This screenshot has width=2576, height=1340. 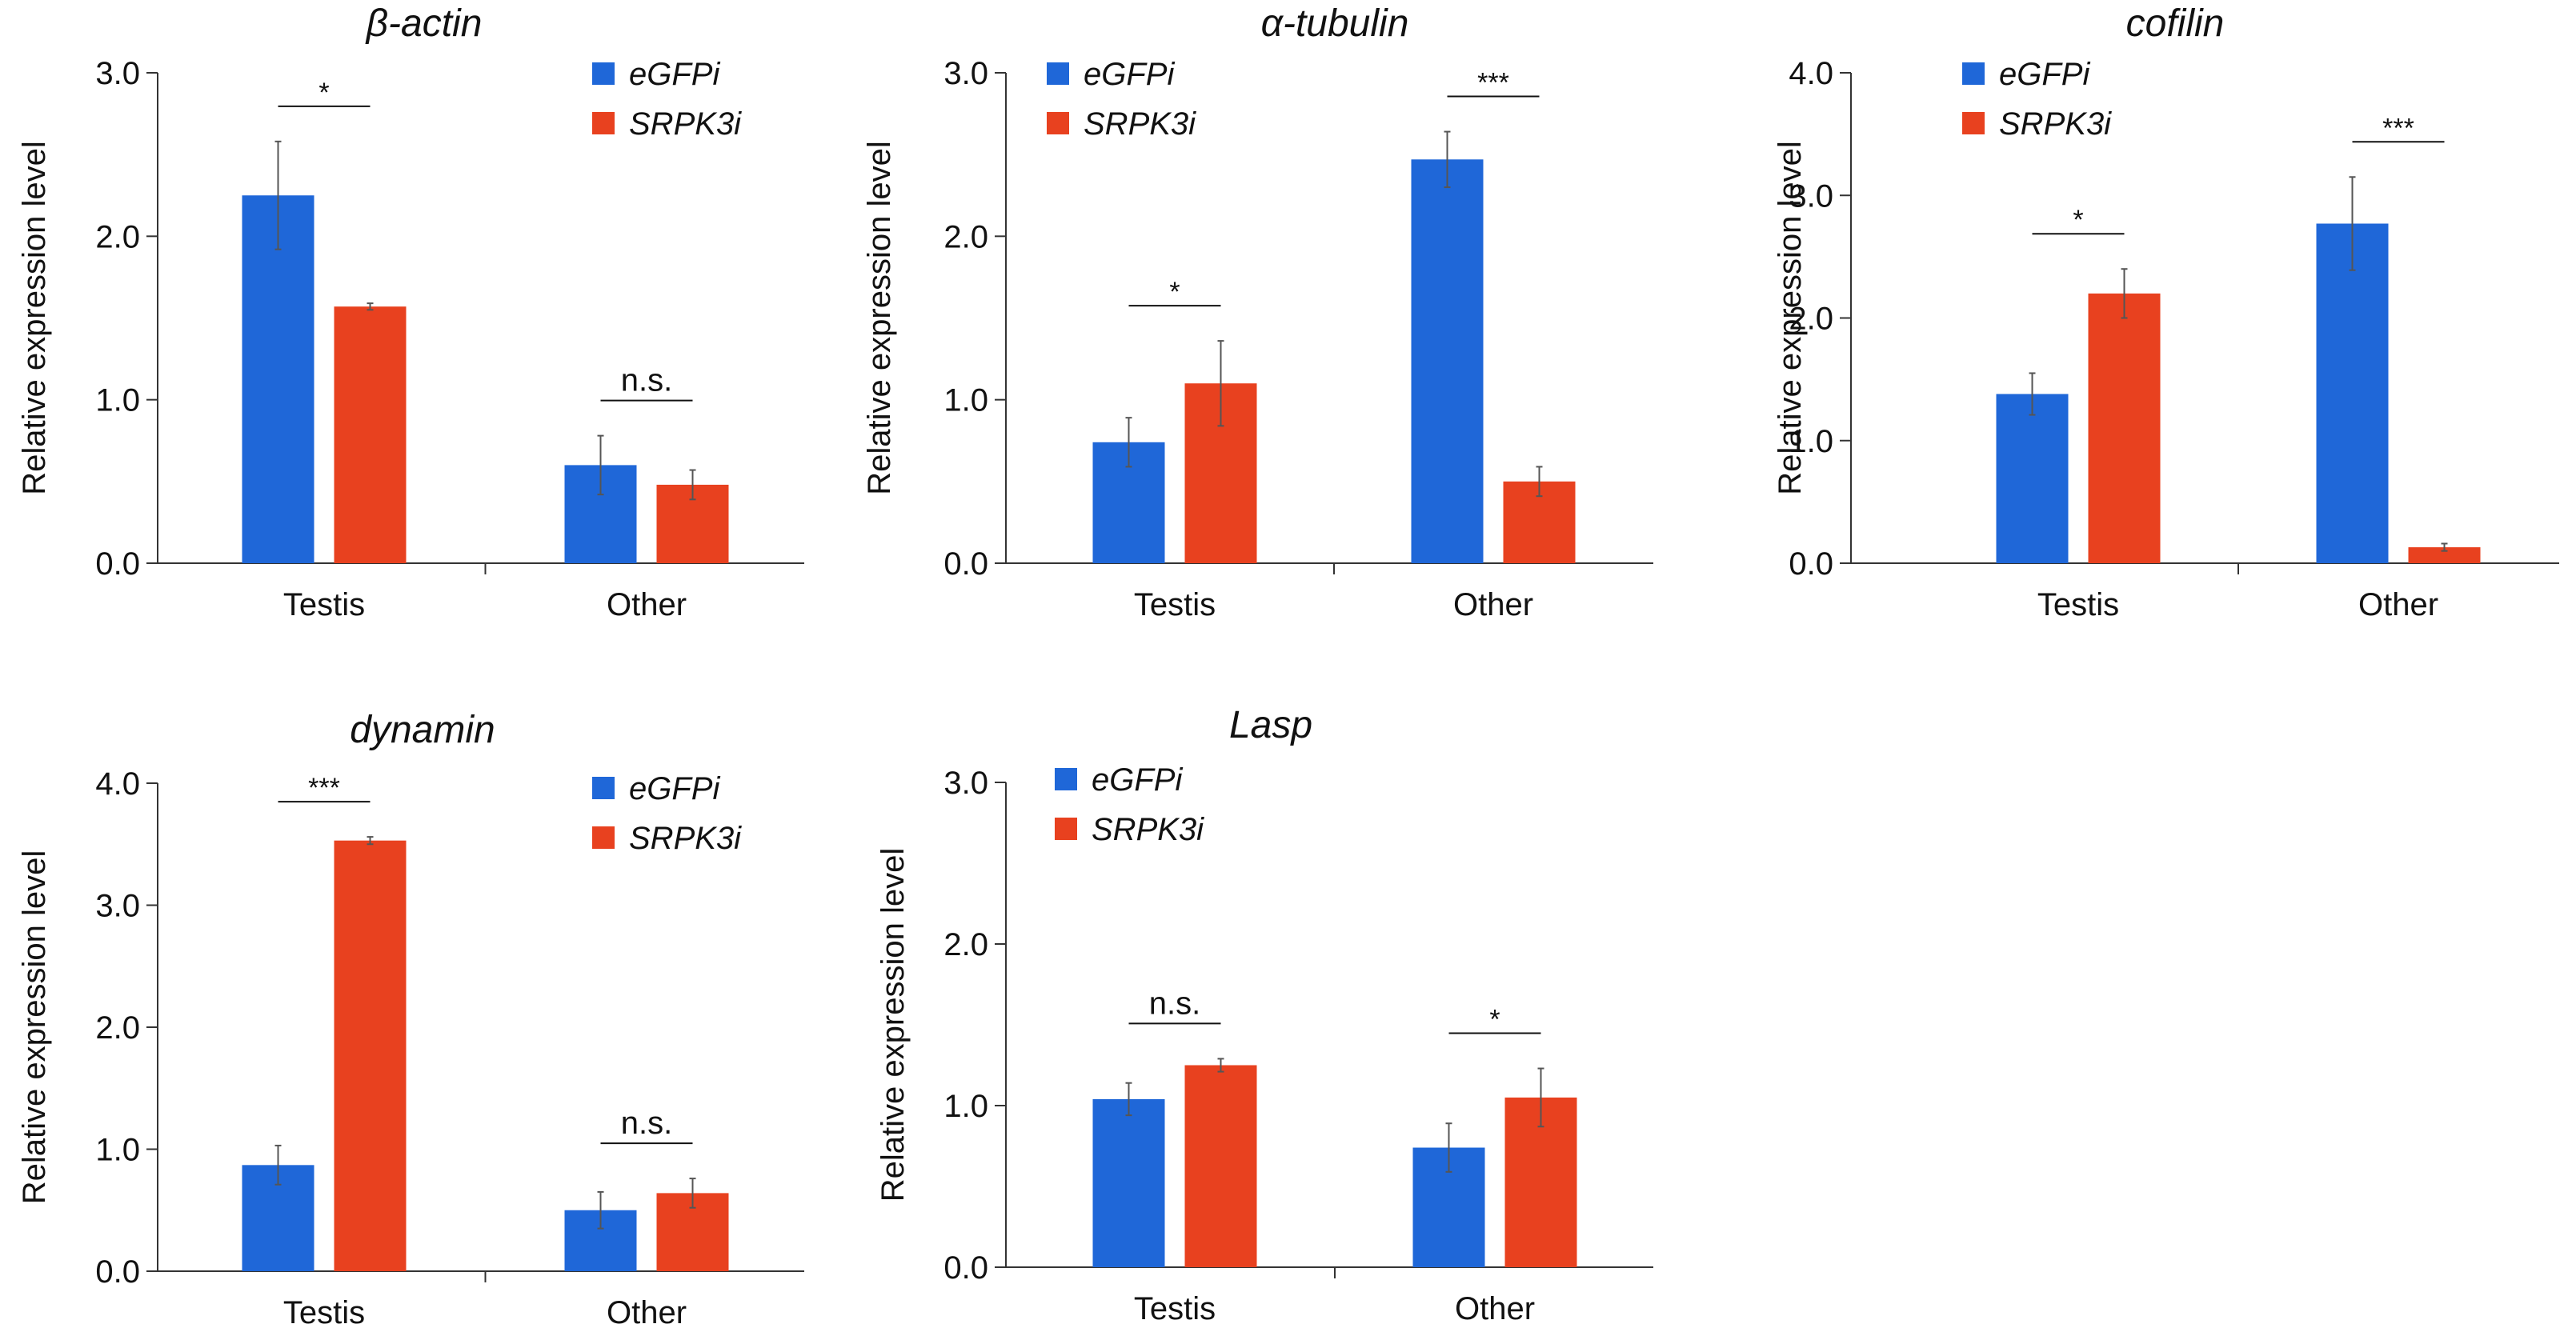 I want to click on chart-title: β-actin, so click(x=424, y=23).